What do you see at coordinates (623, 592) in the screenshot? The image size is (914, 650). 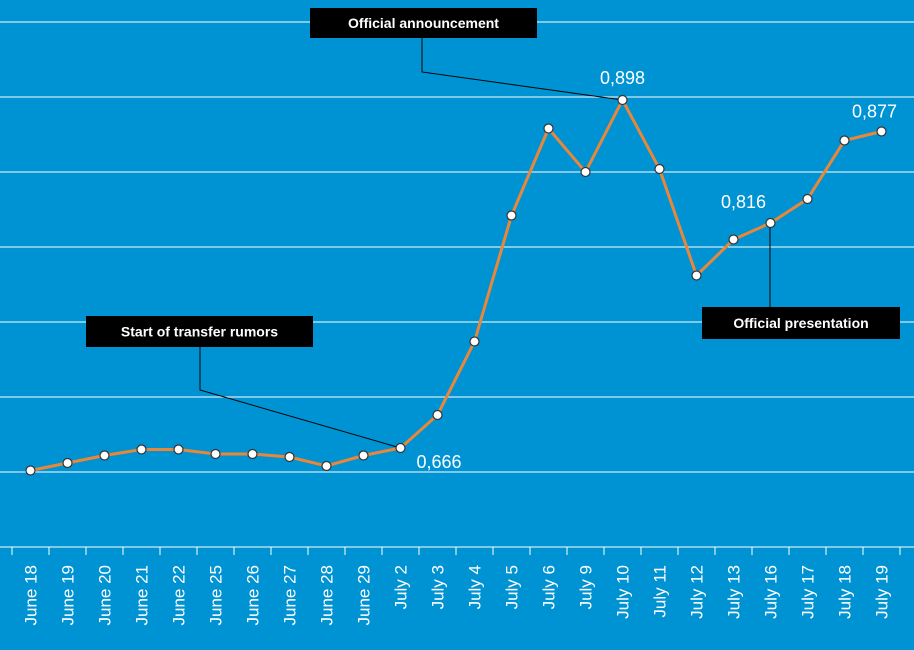 I see `x-tick-label: July 10` at bounding box center [623, 592].